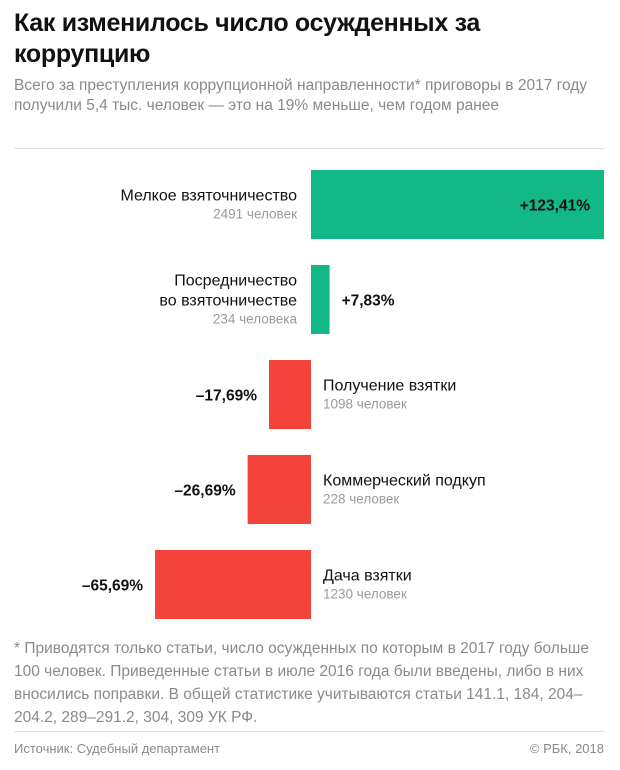 This screenshot has height=770, width=620. I want to click on value-label-4: –65,69%, so click(112, 586).